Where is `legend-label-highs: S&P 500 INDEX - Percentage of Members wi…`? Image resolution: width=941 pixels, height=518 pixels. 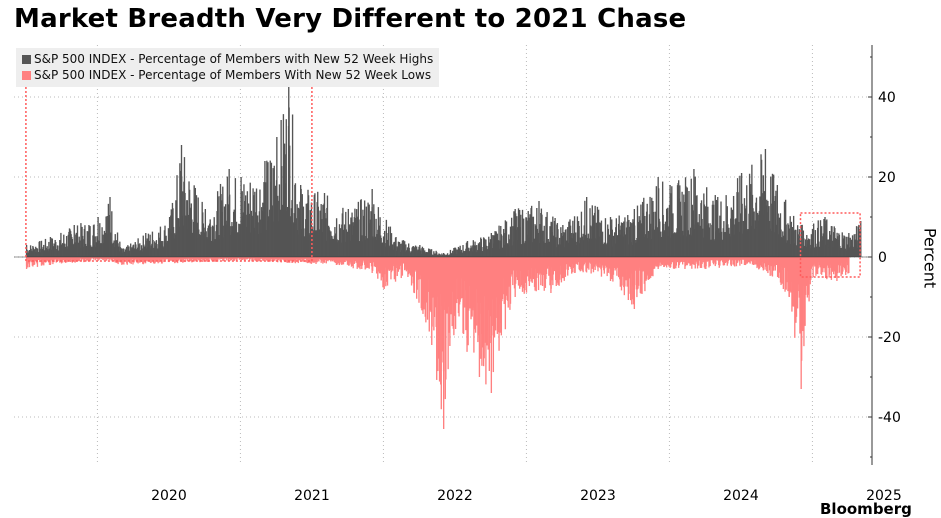
legend-label-highs: S&P 500 INDEX - Percentage of Members wi… is located at coordinates (234, 59).